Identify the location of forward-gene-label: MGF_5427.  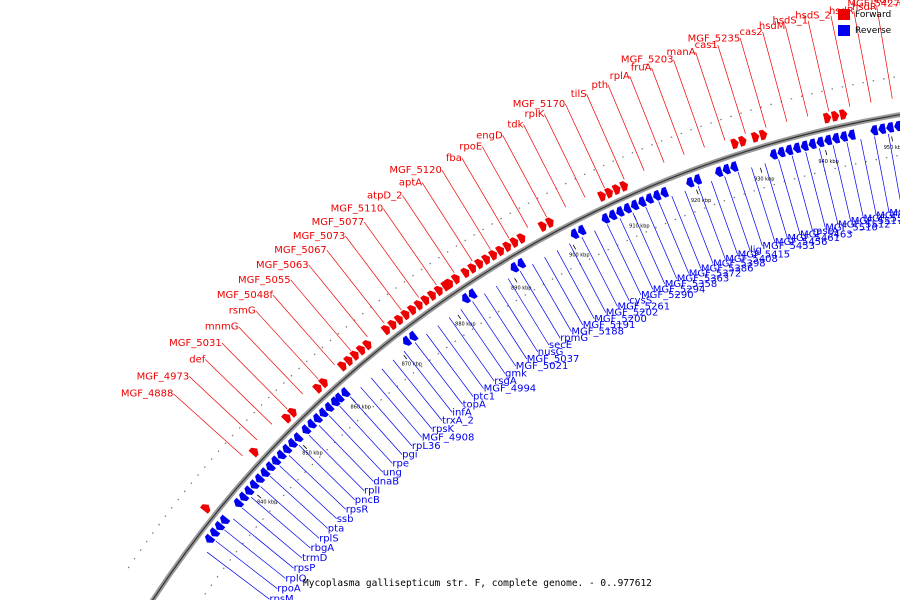
(873, 4).